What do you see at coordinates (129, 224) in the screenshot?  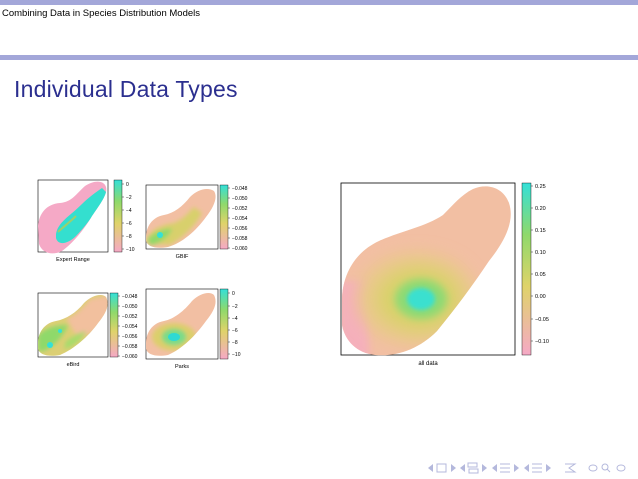 I see `expert-tick: −6` at bounding box center [129, 224].